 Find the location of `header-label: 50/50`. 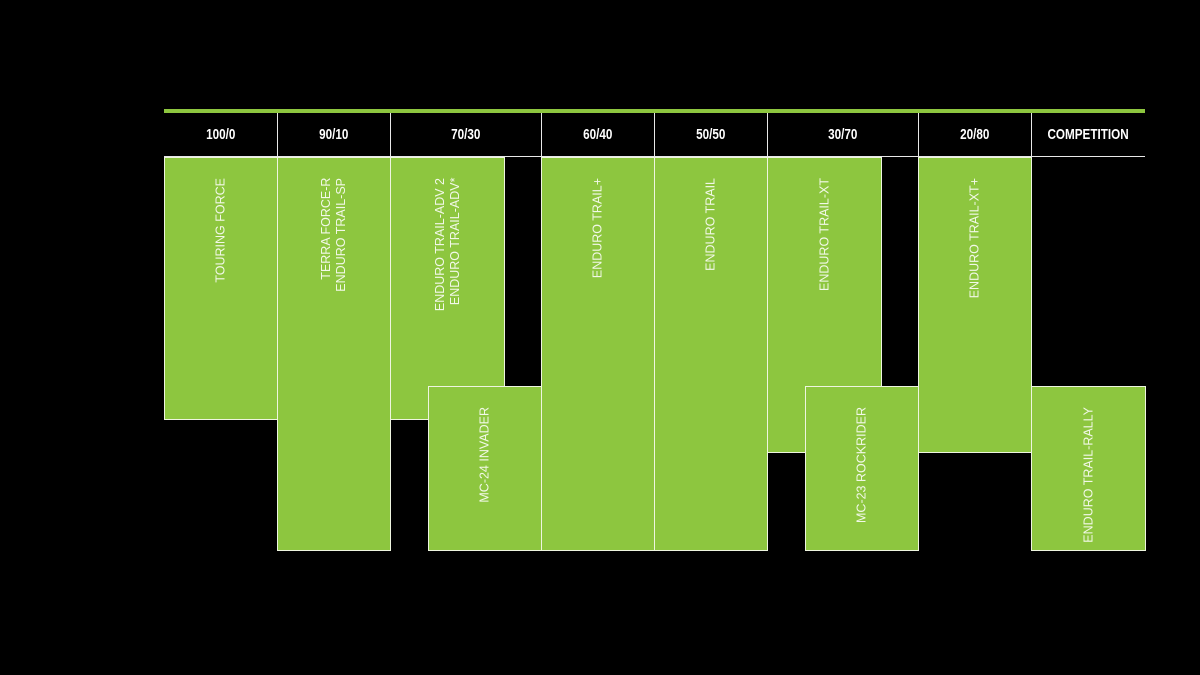

header-label: 50/50 is located at coordinates (711, 134).